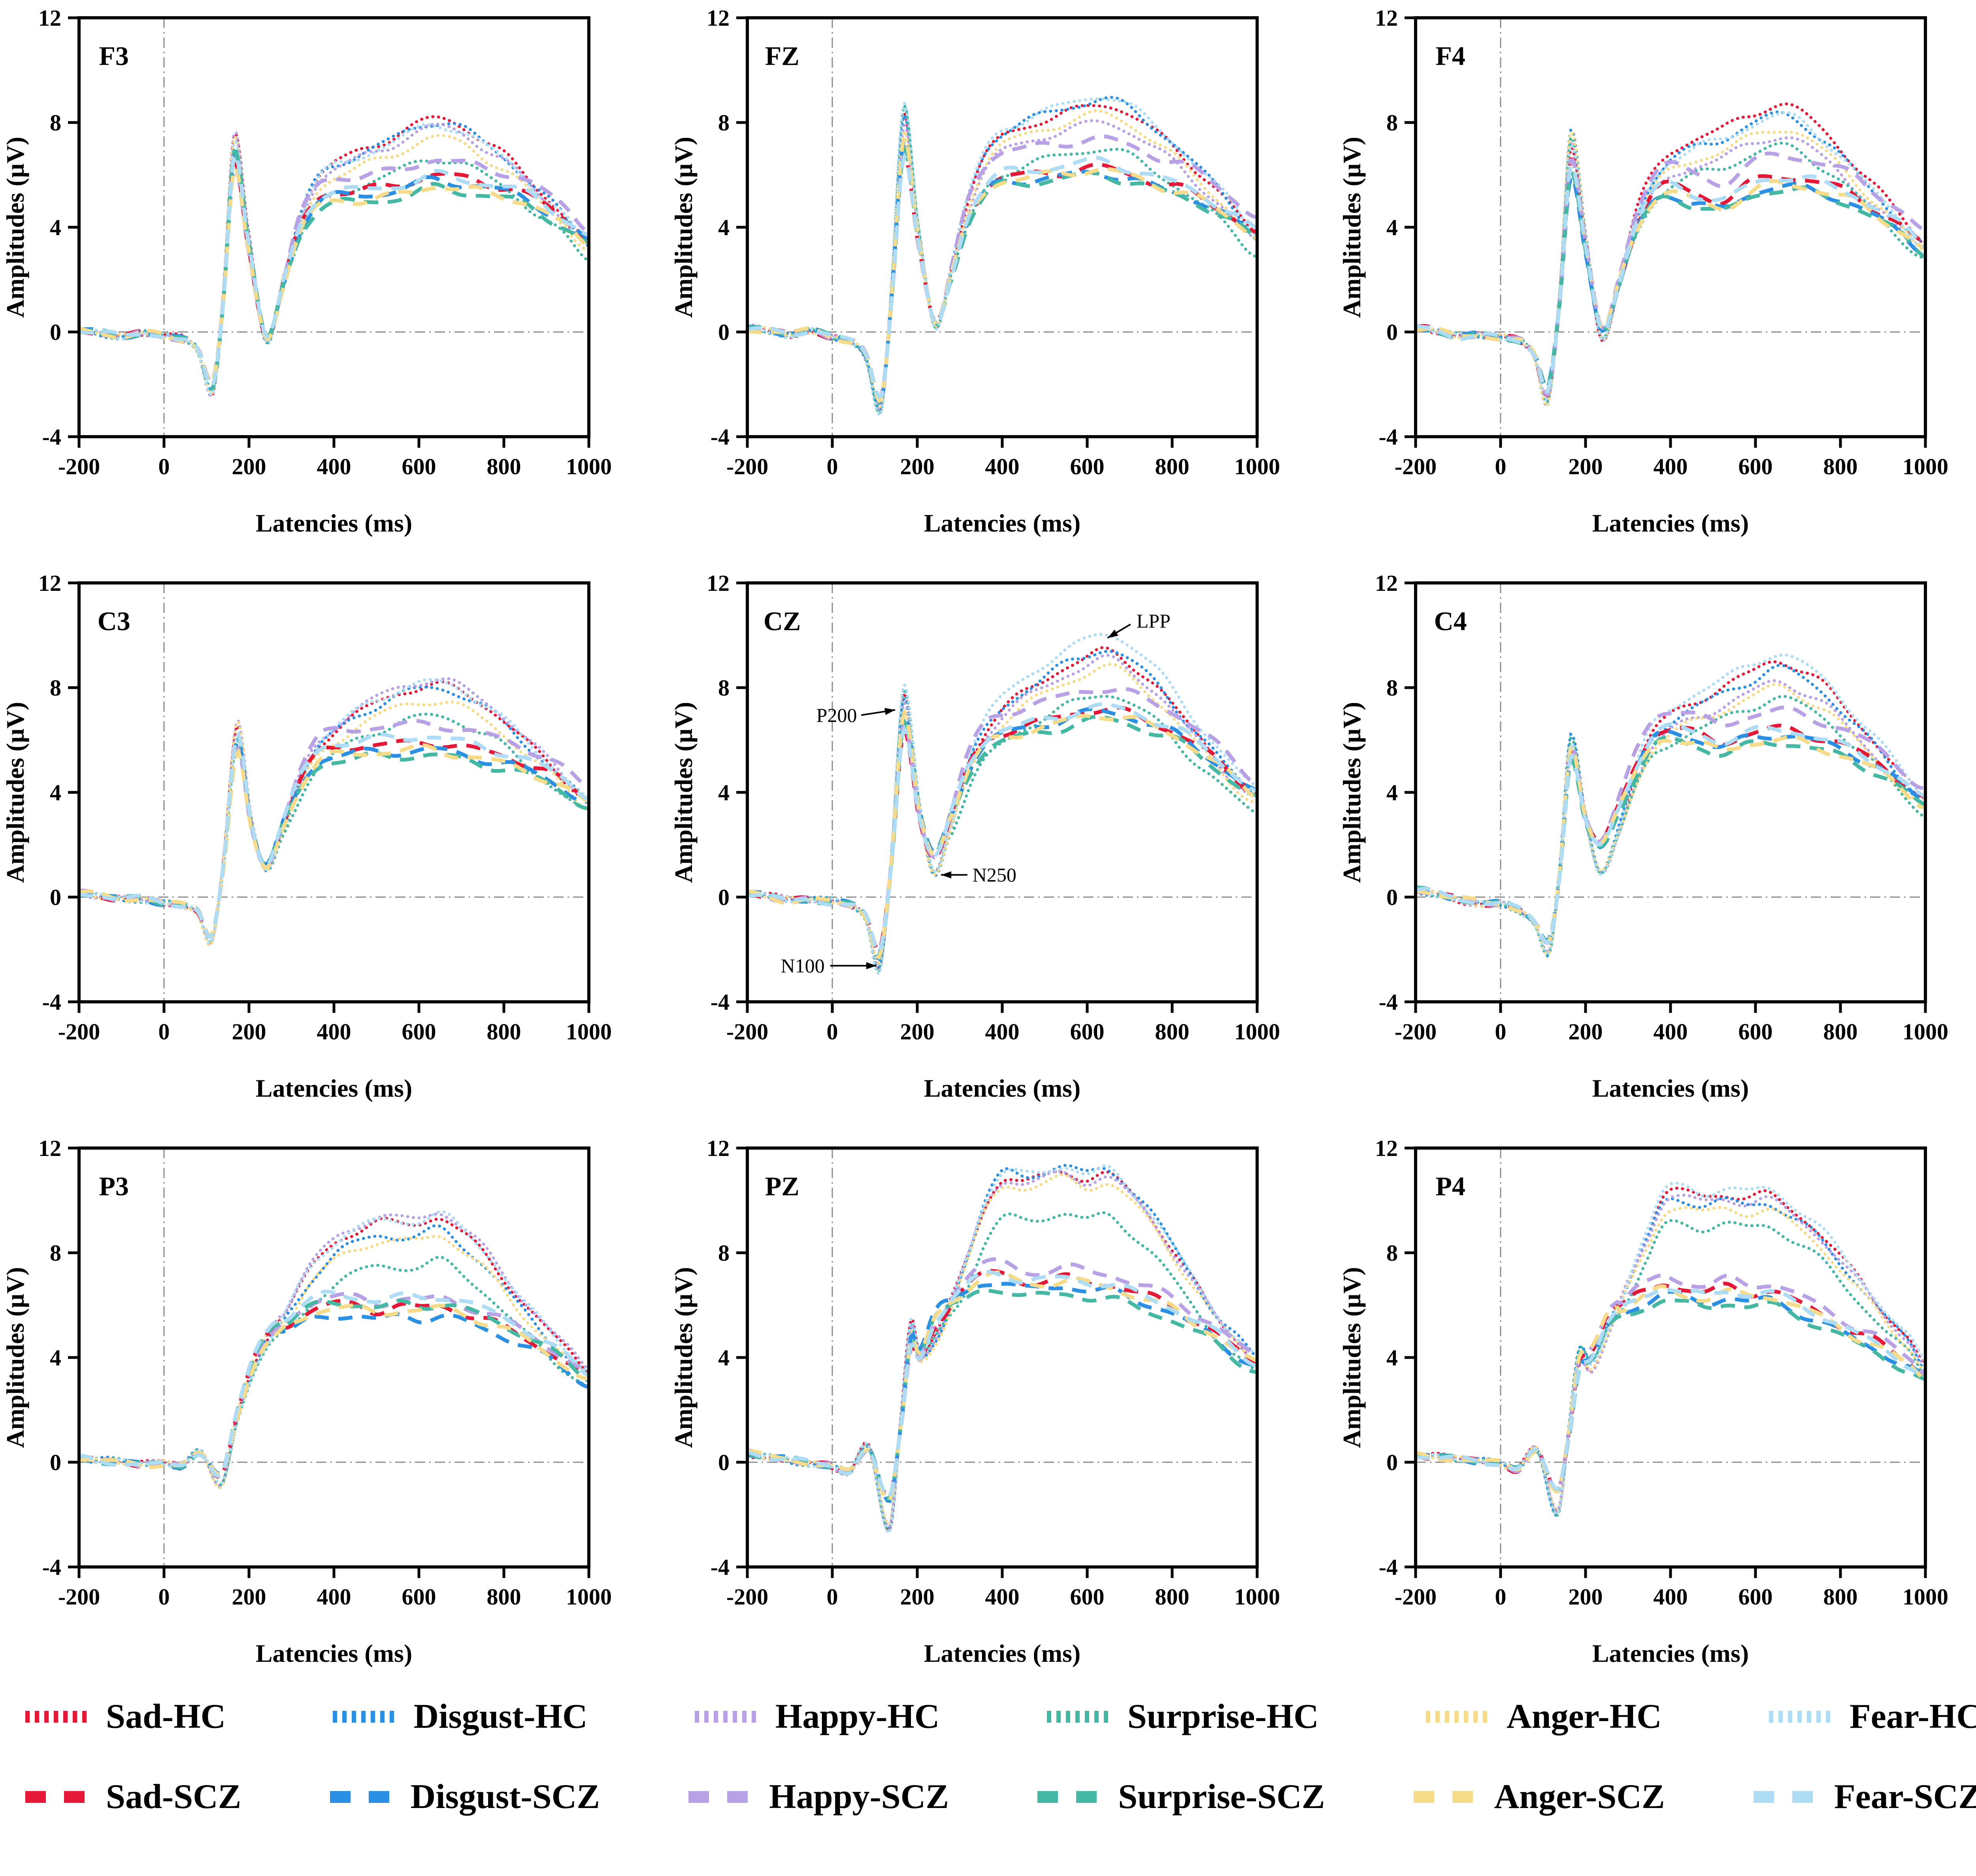 This screenshot has width=1976, height=1876. What do you see at coordinates (1801, 1717) in the screenshot?
I see `legend-swatch-fear-hc-dotted-icon` at bounding box center [1801, 1717].